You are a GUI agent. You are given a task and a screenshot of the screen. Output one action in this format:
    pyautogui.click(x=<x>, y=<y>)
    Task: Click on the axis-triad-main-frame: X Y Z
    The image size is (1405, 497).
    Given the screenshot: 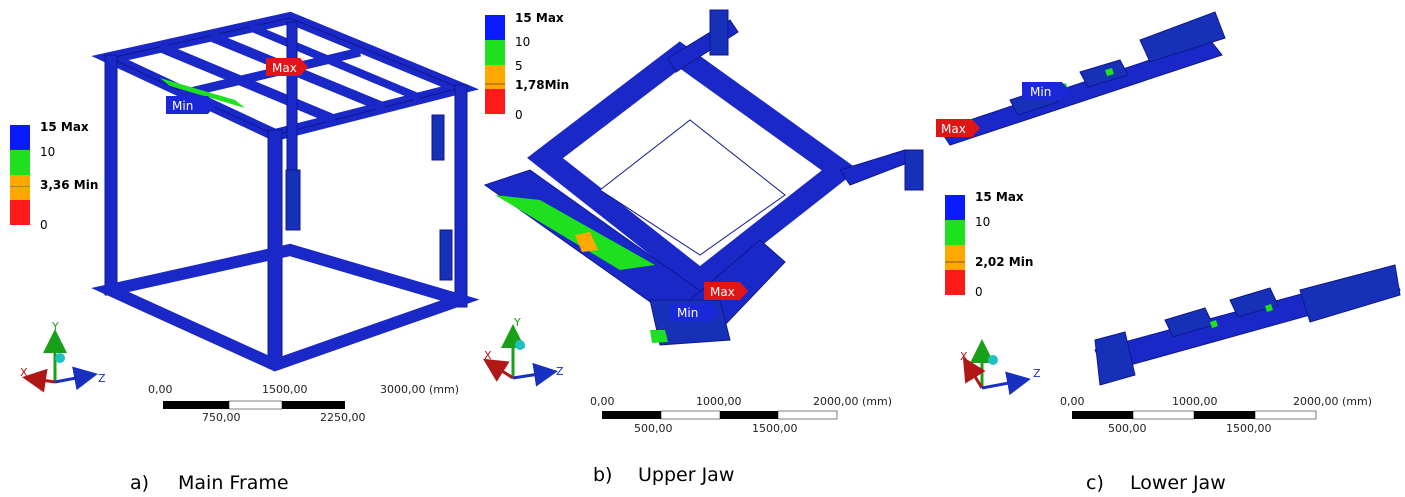 What is the action you would take?
    pyautogui.click(x=63, y=352)
    